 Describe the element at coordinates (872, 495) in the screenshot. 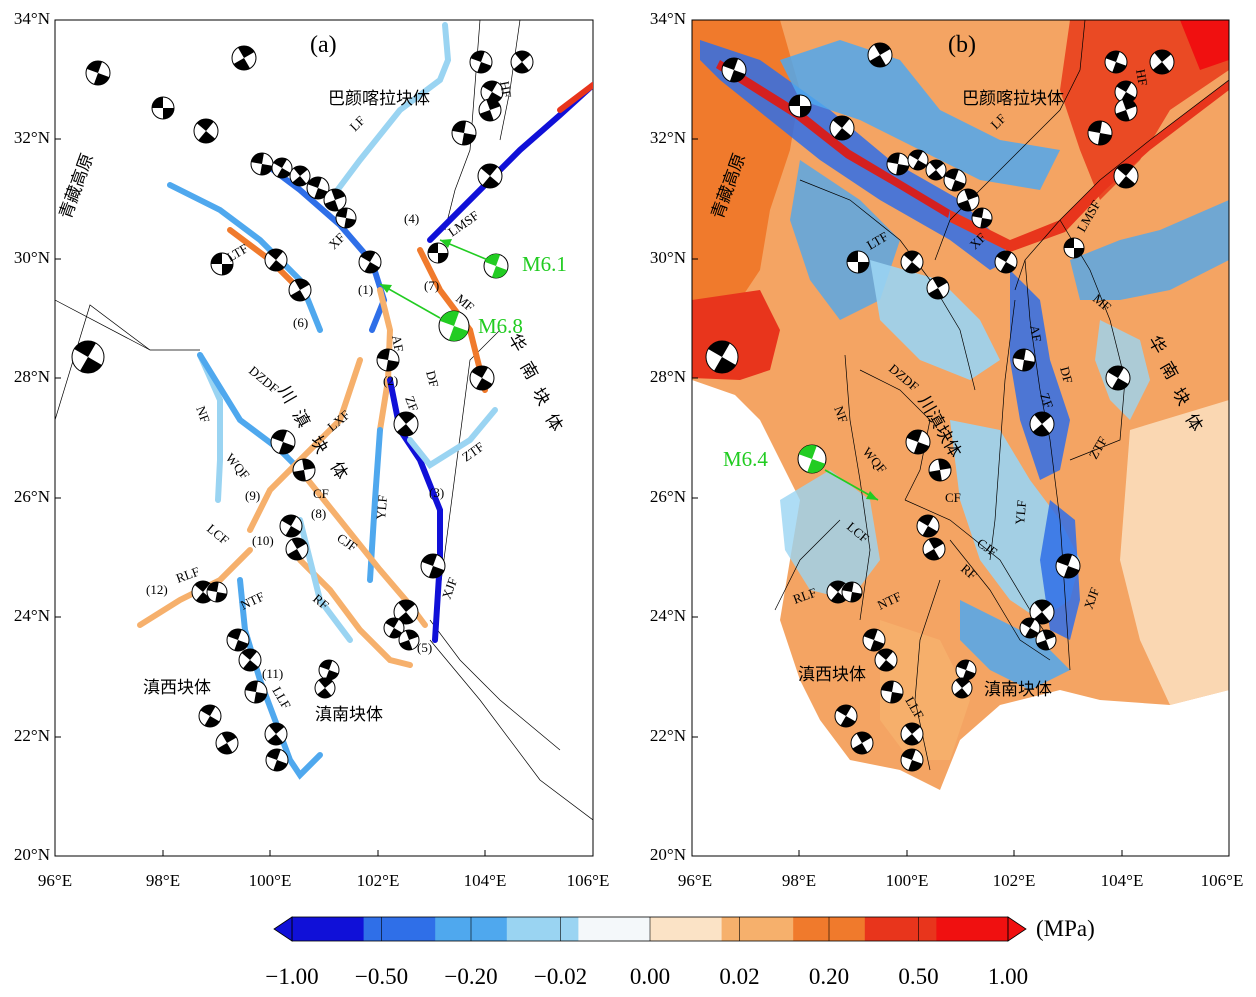

I see `event-arrow-head` at that location.